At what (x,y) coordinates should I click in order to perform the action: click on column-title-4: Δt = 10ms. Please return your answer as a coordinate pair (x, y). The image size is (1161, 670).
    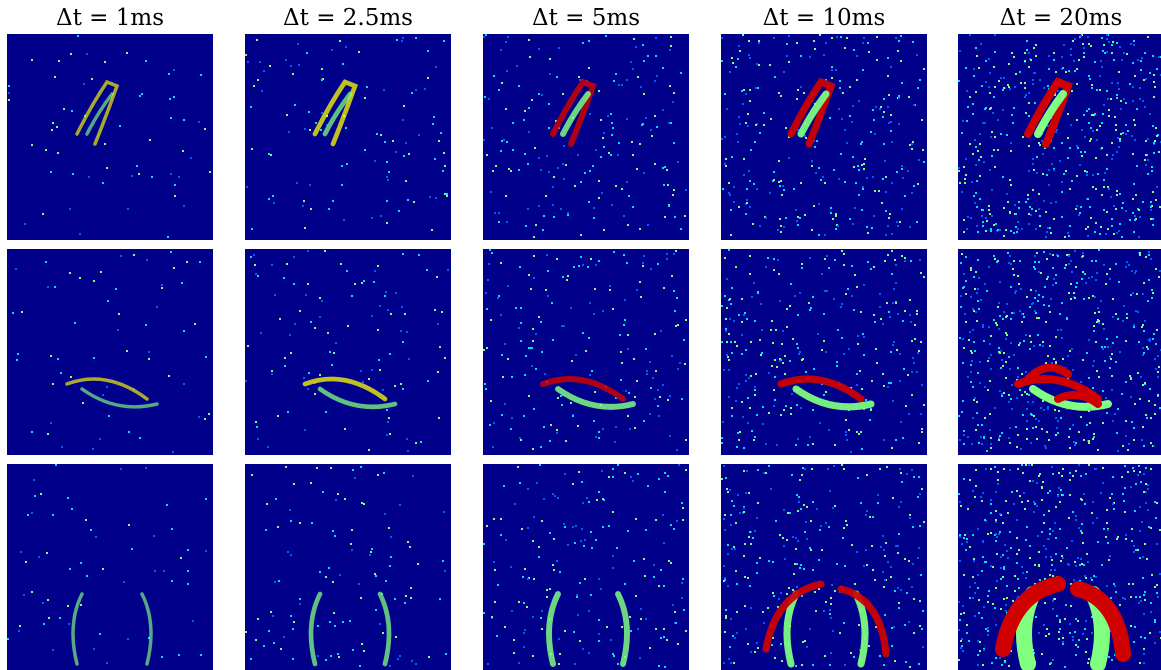
    Looking at the image, I should click on (824, 18).